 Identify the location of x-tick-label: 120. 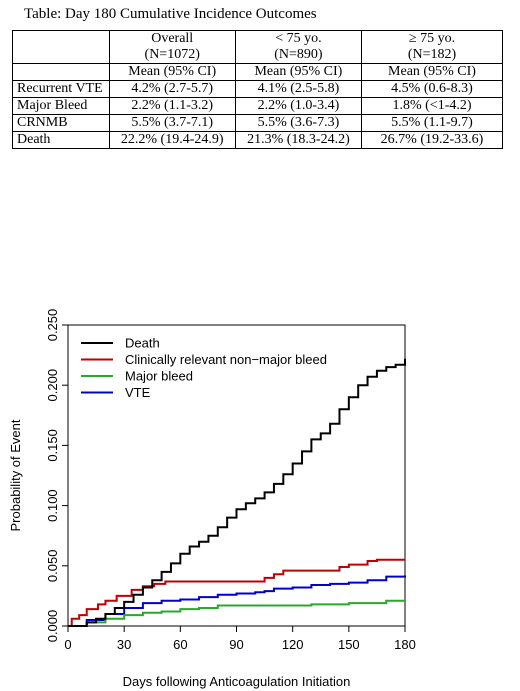
(293, 644).